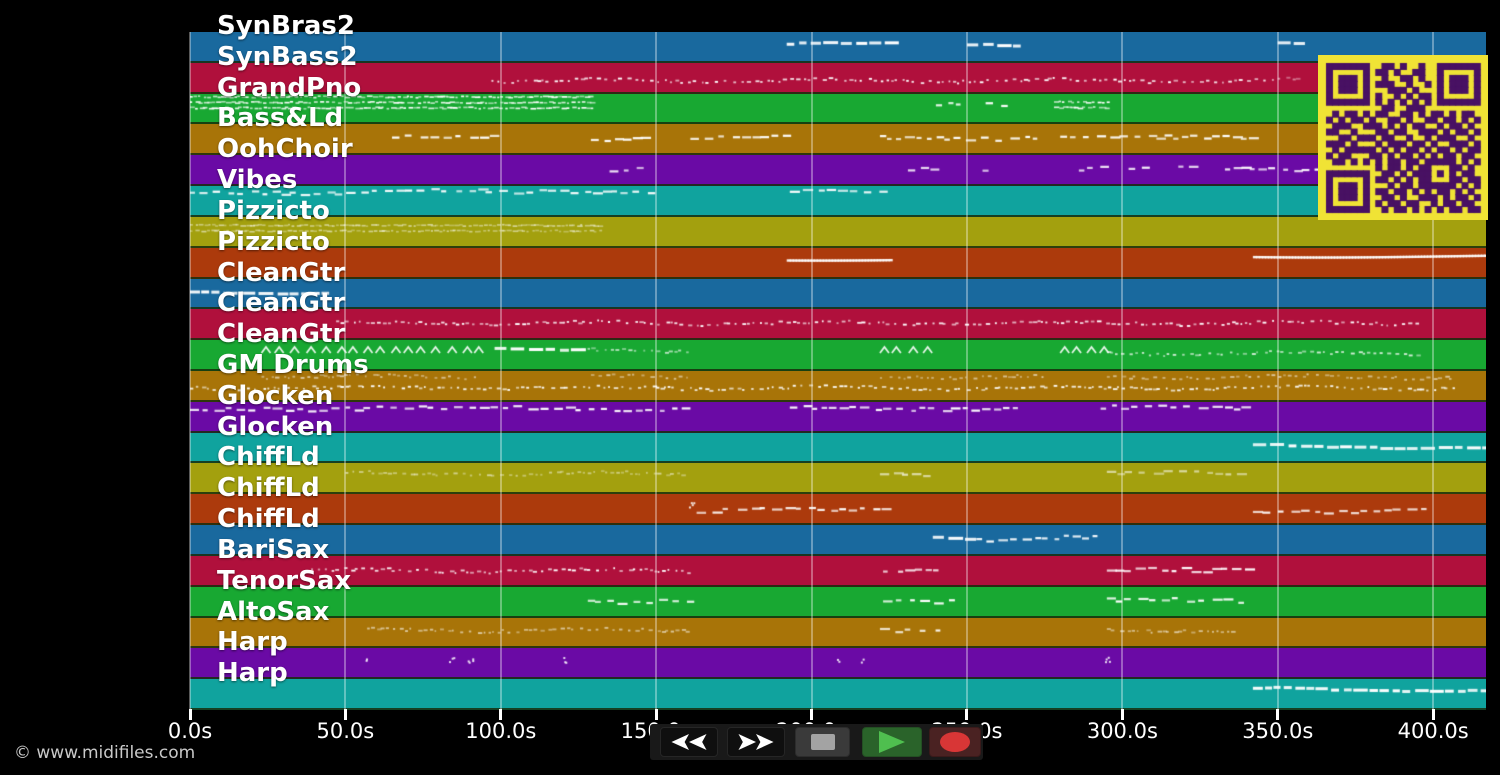  What do you see at coordinates (286, 26) in the screenshot?
I see `track-label: SynBras2` at bounding box center [286, 26].